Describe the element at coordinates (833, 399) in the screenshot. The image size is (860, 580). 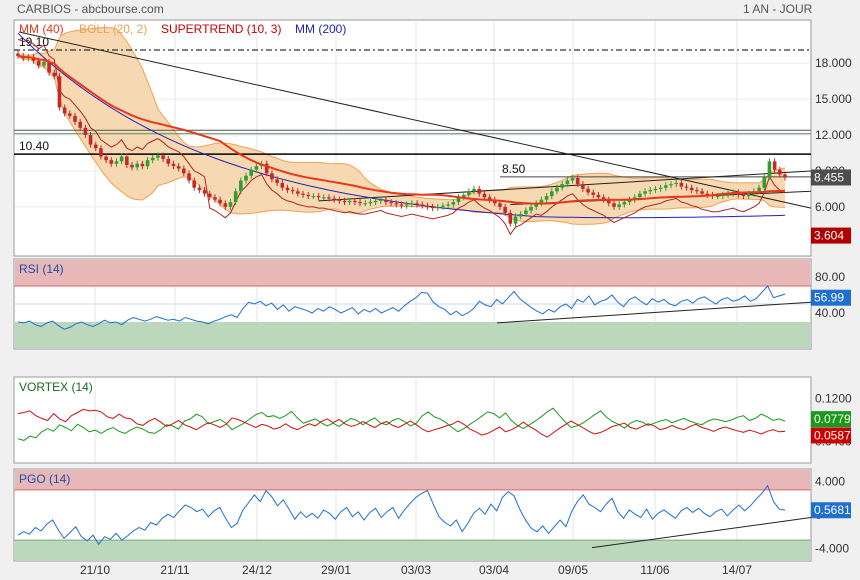
I see `vortex-y-tick-label: 0.1200` at that location.